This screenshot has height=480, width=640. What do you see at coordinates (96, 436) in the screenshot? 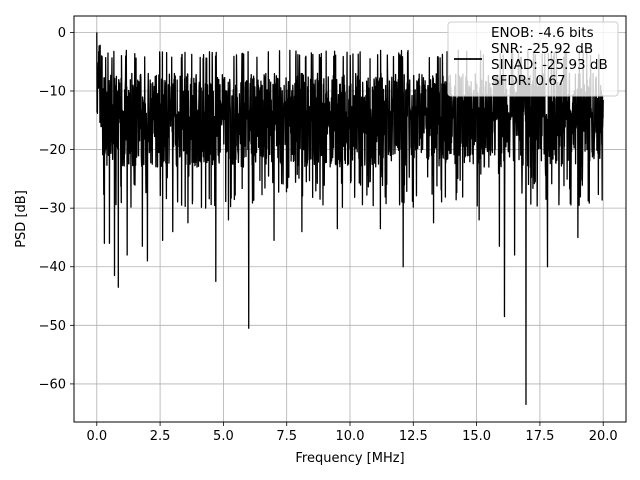
I see `x-tick-label: 0.0` at bounding box center [96, 436].